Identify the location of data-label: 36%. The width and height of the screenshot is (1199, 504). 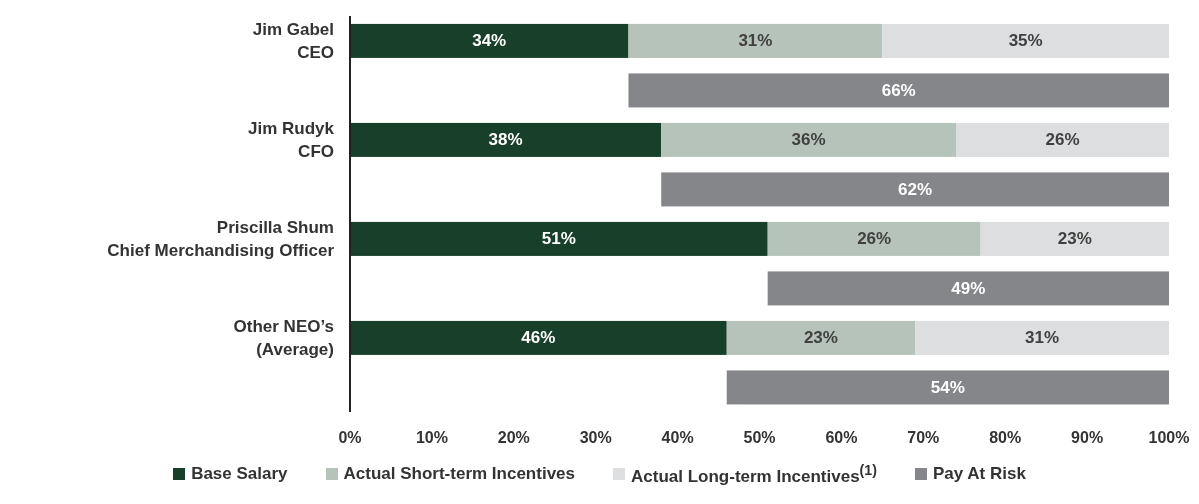
(808, 140).